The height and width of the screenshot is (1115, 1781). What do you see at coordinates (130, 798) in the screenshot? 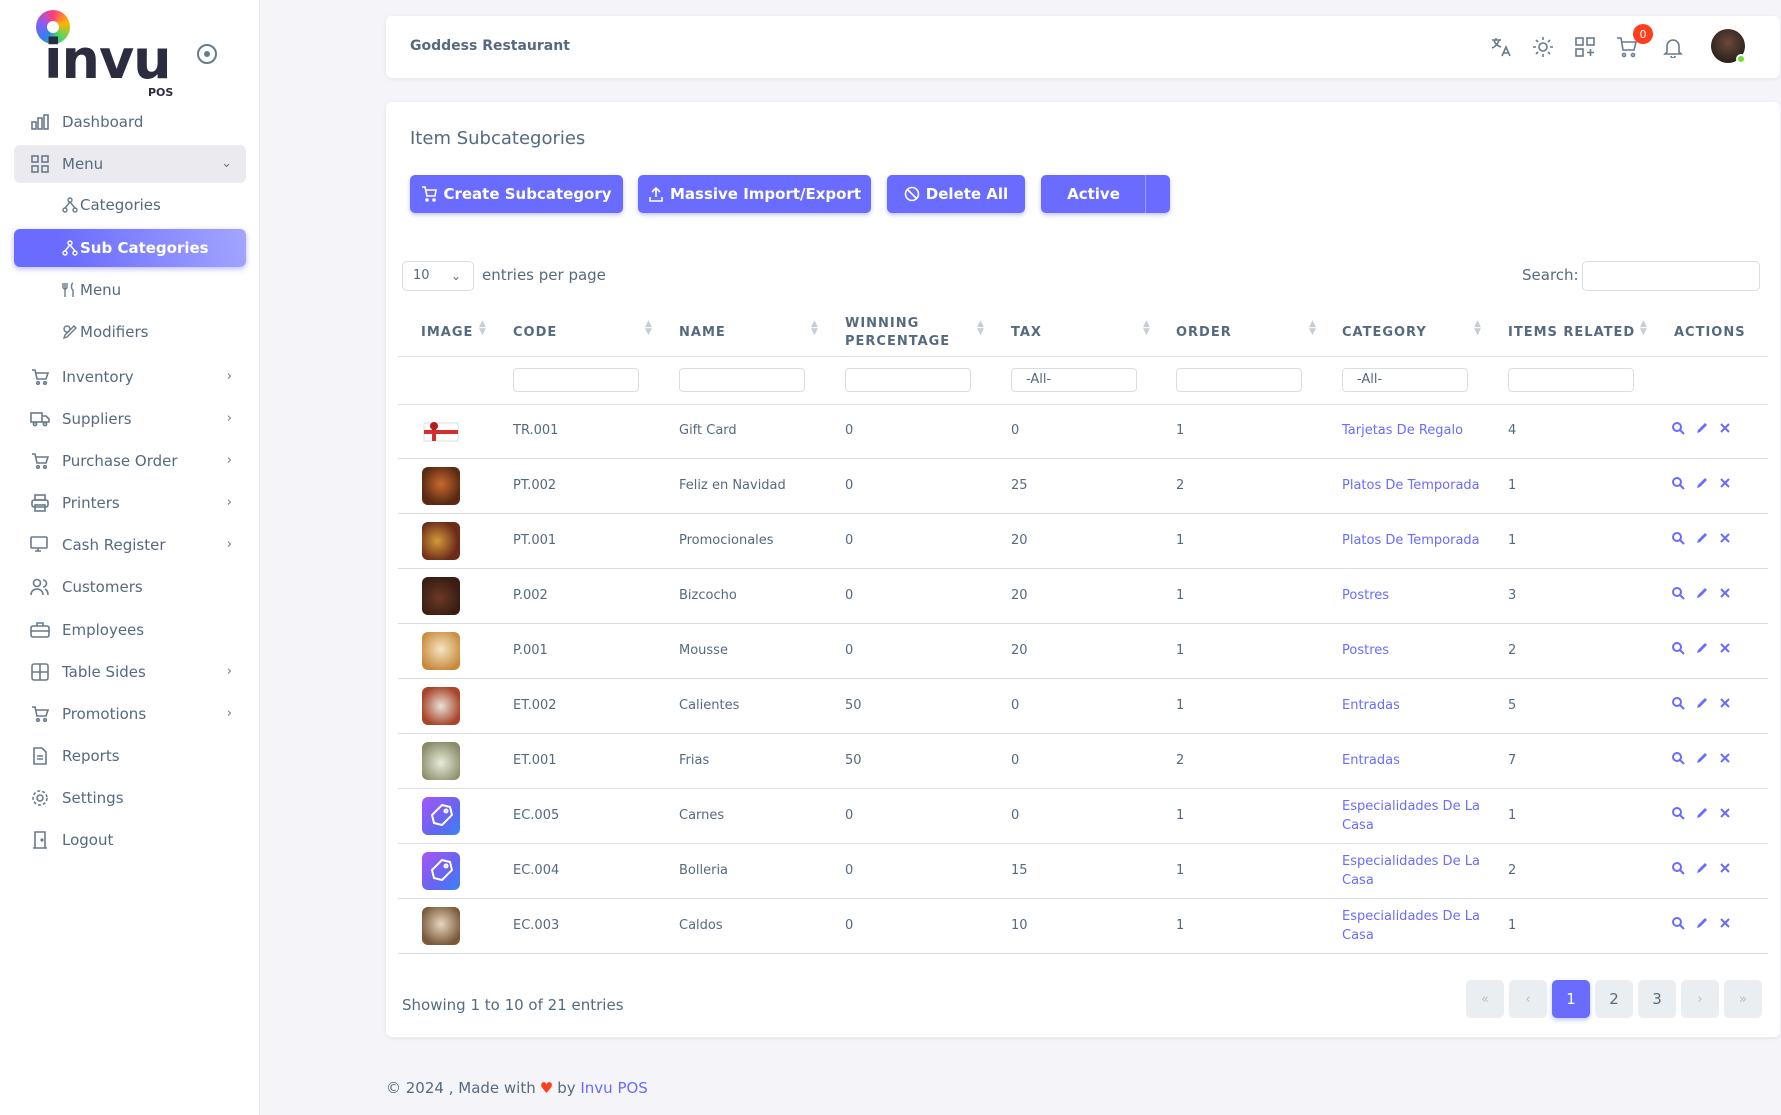
I see `sidebar-item-settings: Settings` at bounding box center [130, 798].